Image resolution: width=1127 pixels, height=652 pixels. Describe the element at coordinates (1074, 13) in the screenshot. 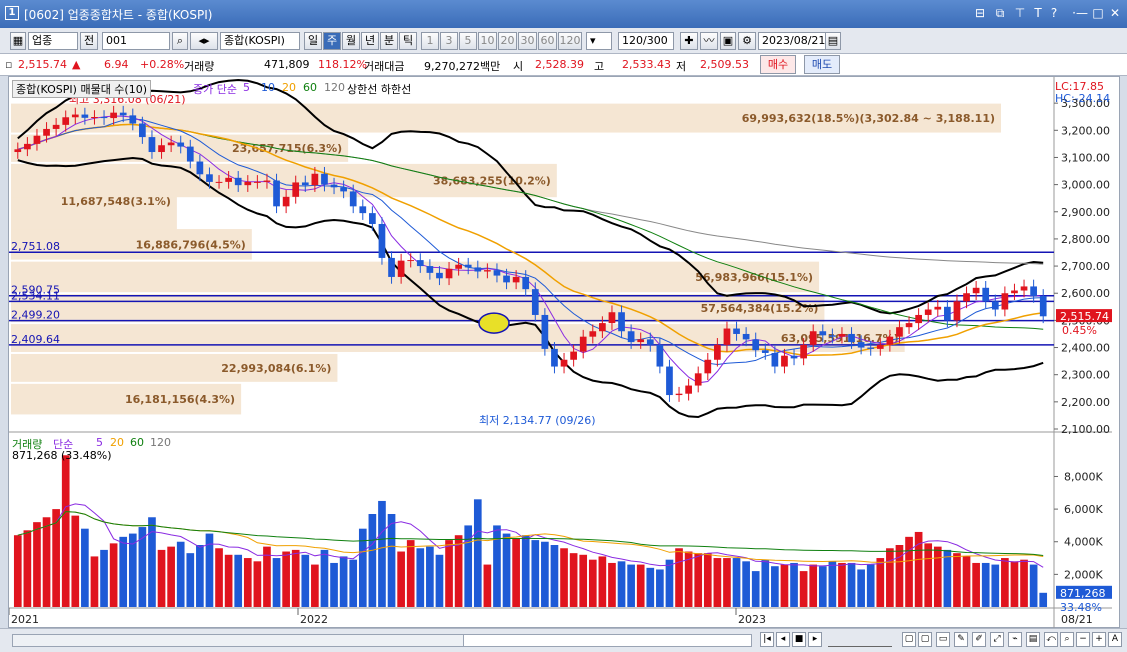

I see `options-icon: ·` at that location.